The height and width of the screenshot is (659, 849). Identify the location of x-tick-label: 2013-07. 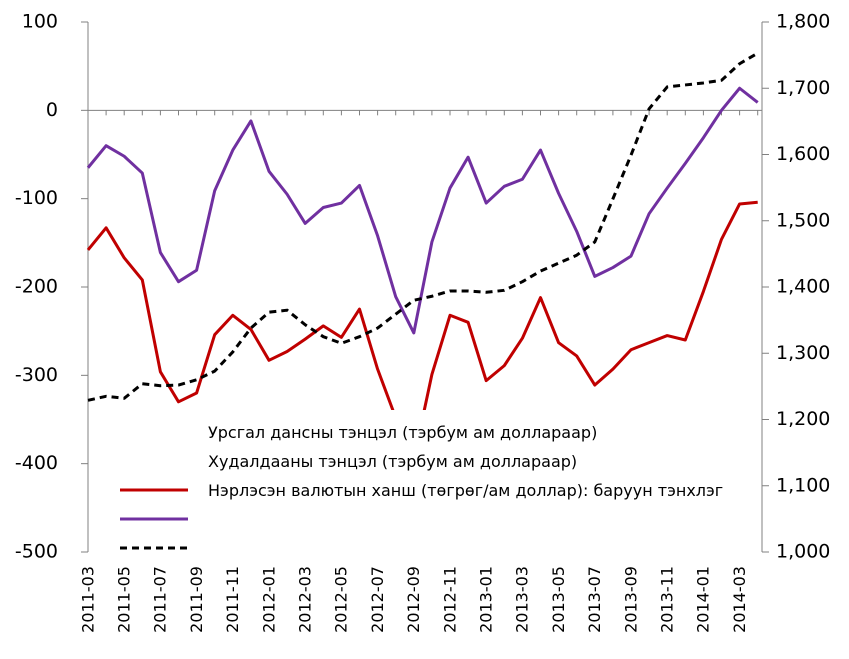
(594, 599).